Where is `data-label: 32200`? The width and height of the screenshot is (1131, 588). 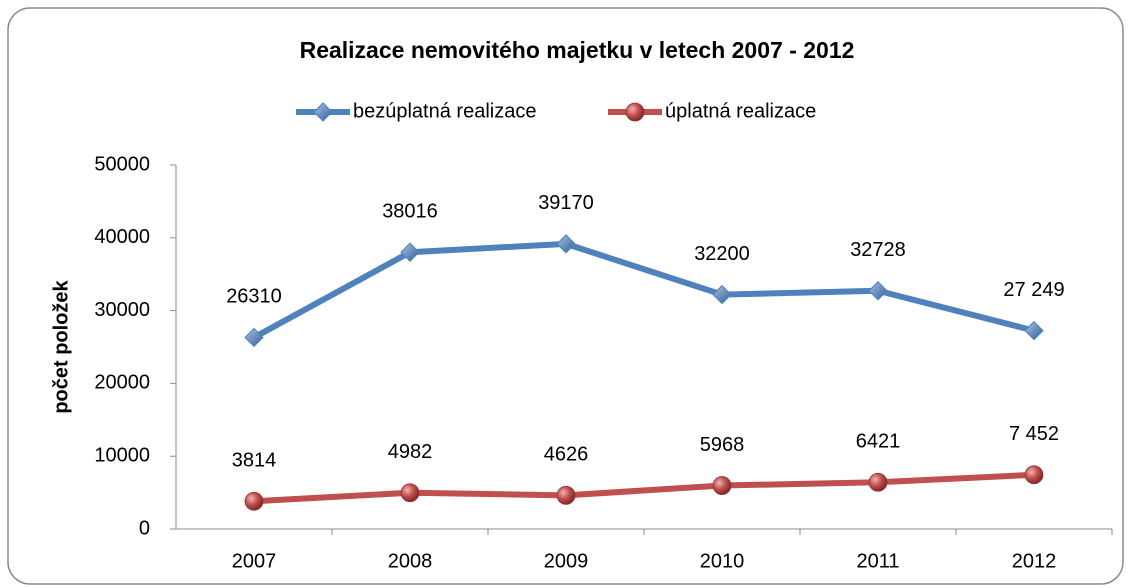
data-label: 32200 is located at coordinates (722, 254).